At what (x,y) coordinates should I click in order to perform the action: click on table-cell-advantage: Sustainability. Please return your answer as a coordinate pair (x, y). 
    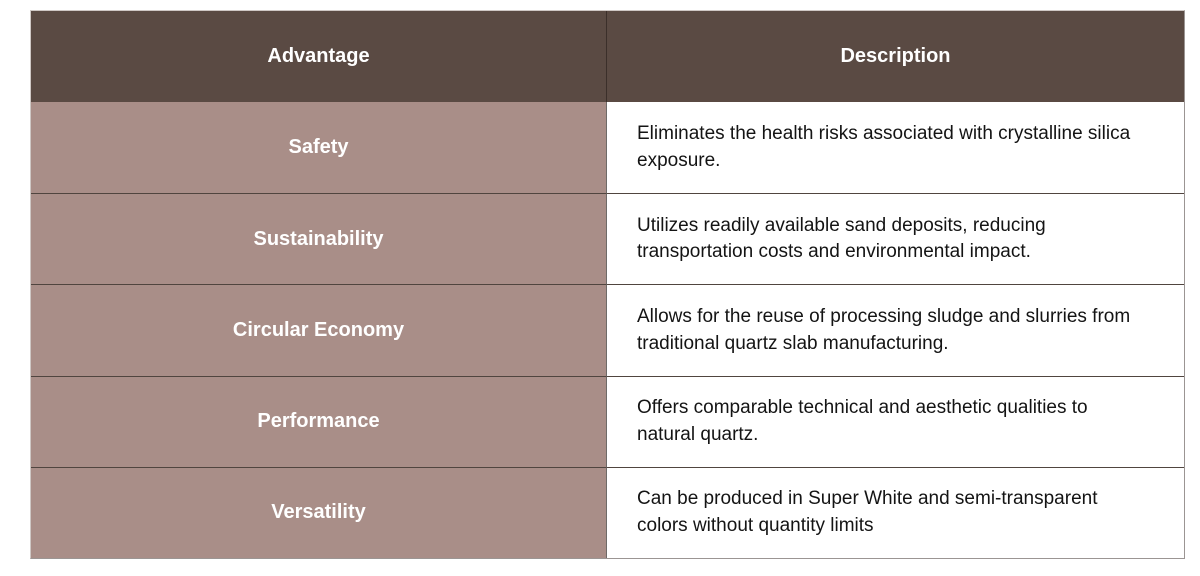
    Looking at the image, I should click on (318, 239).